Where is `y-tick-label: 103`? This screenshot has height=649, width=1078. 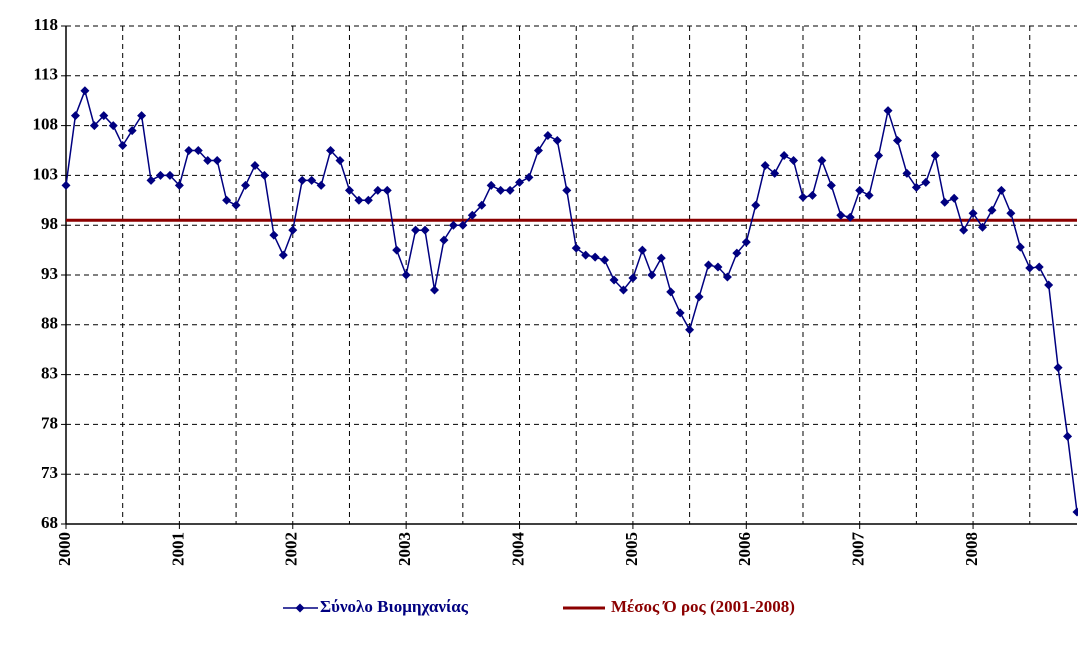
y-tick-label: 103 is located at coordinates (46, 173).